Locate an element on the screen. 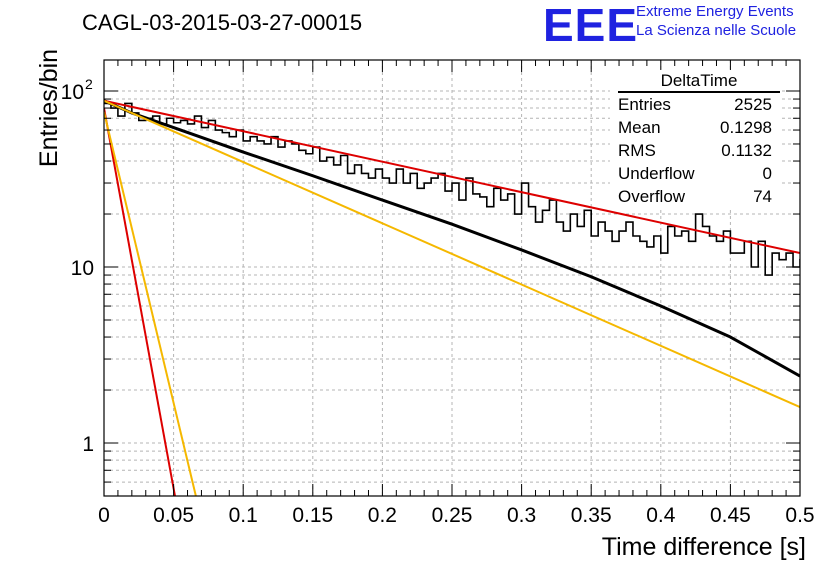 The height and width of the screenshot is (572, 836). x-tick-label: 0.5 is located at coordinates (799, 515).